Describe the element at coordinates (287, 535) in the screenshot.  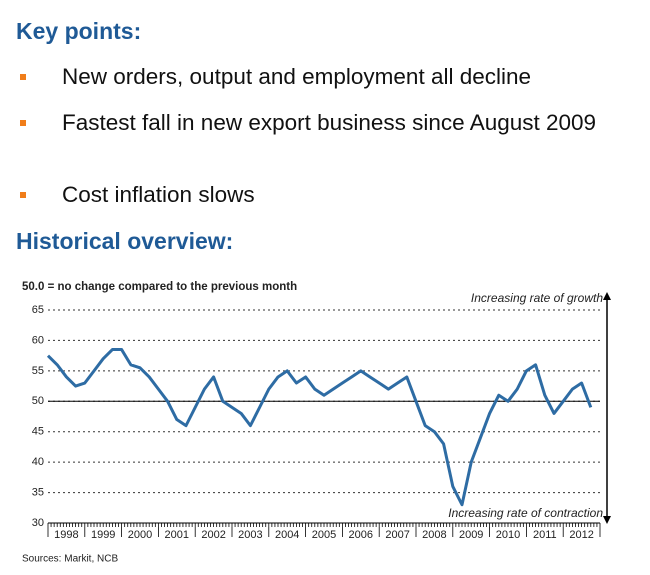
I see `x-tick-label: 2004` at that location.